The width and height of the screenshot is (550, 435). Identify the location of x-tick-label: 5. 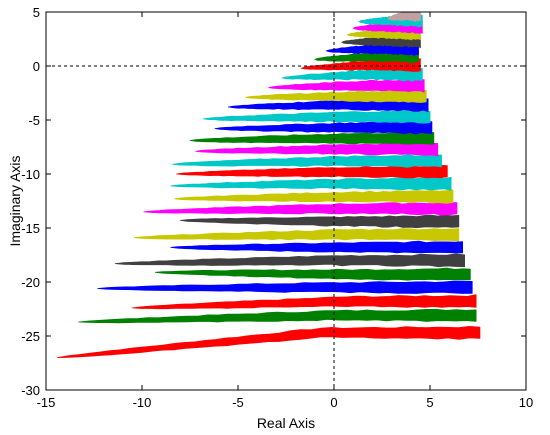
(429, 402).